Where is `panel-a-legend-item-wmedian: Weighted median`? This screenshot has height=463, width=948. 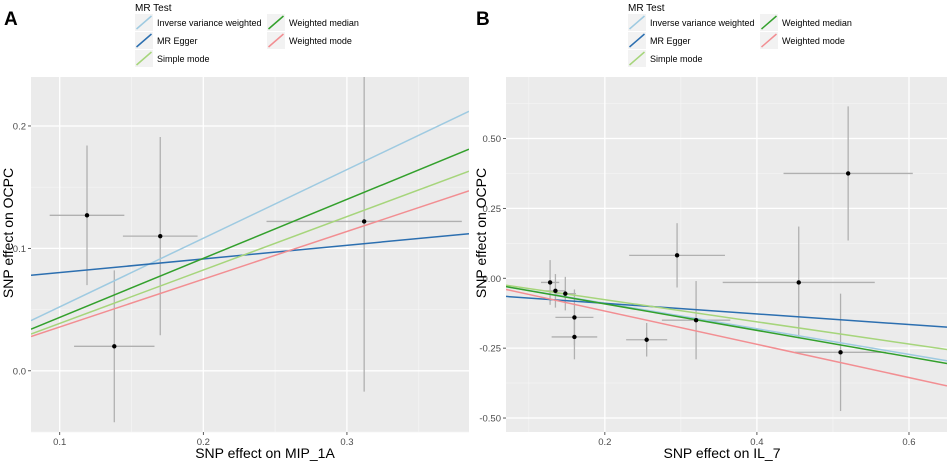 panel-a-legend-item-wmedian: Weighted median is located at coordinates (313, 22).